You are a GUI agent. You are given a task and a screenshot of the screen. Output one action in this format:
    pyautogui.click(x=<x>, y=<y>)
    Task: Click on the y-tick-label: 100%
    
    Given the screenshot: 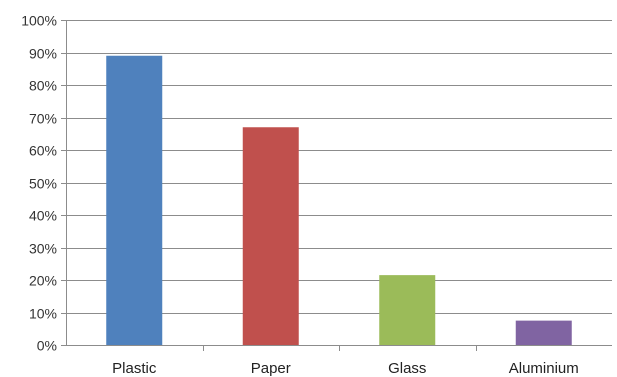 What is the action you would take?
    pyautogui.click(x=39, y=21)
    